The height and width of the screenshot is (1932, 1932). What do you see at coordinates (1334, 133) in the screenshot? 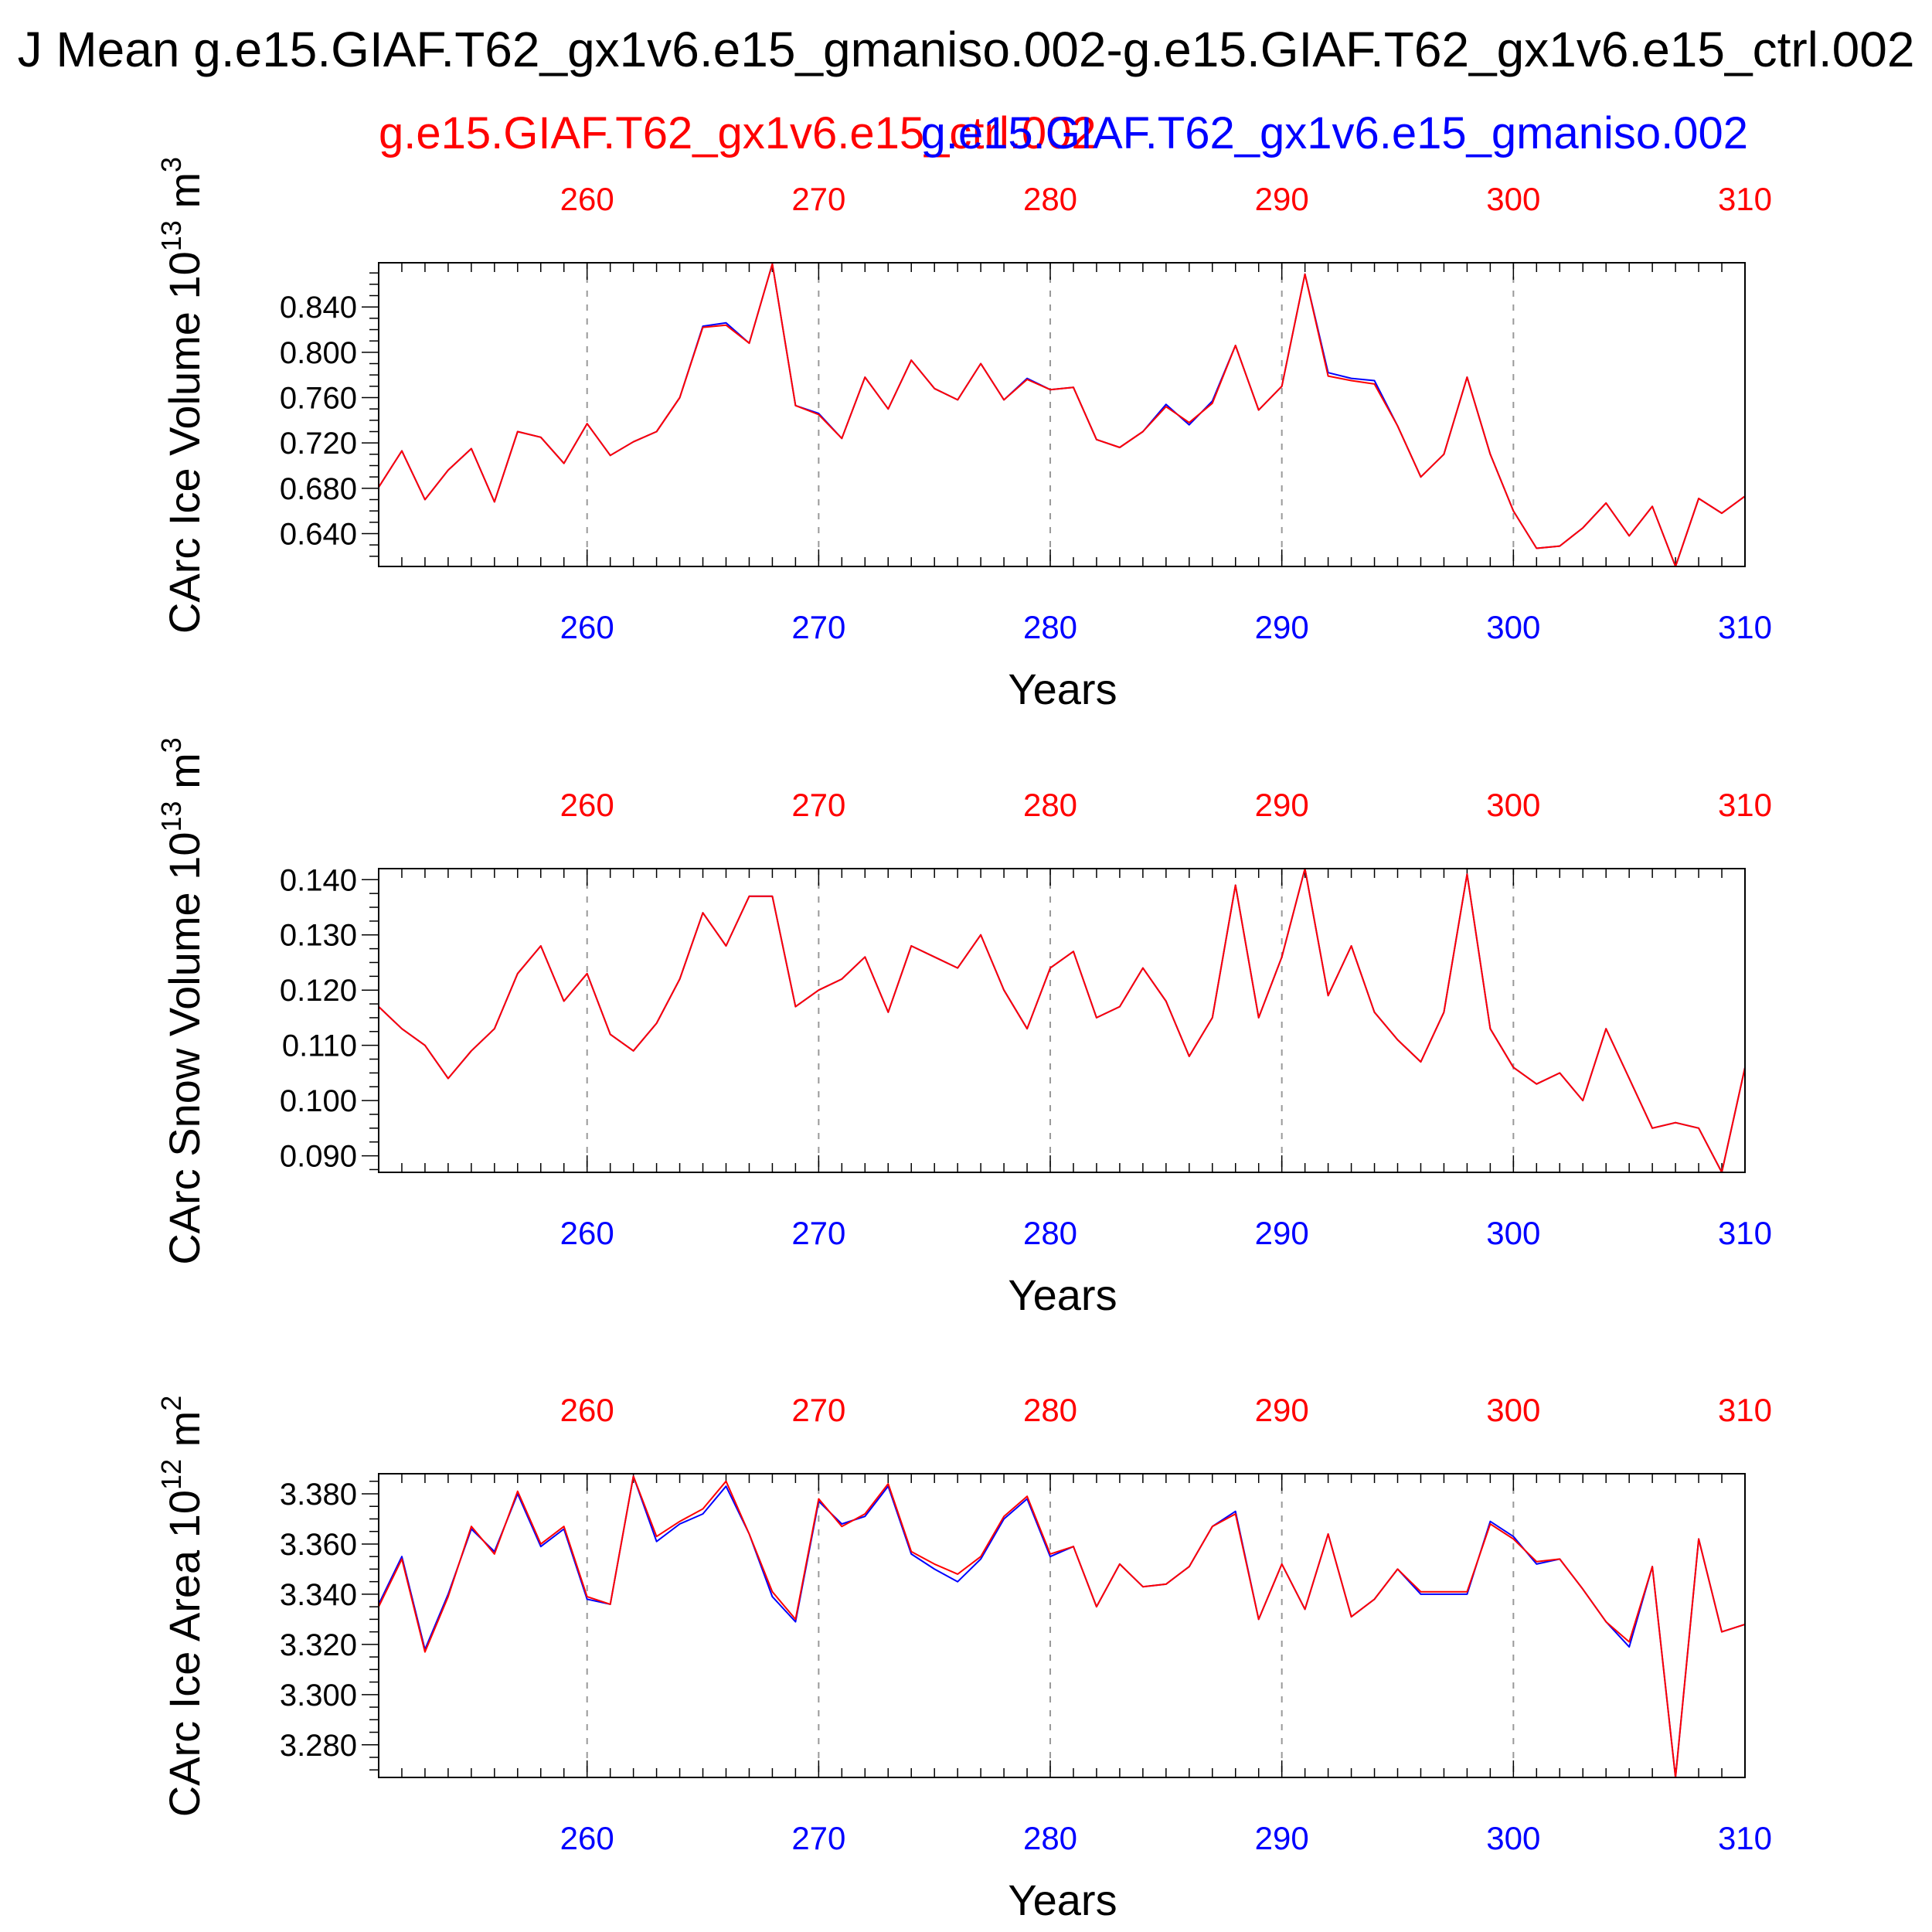
I see `legend-gmaniso: g.e15.GIAF.T62_gx1v6.e15_gmaniso.002` at bounding box center [1334, 133].